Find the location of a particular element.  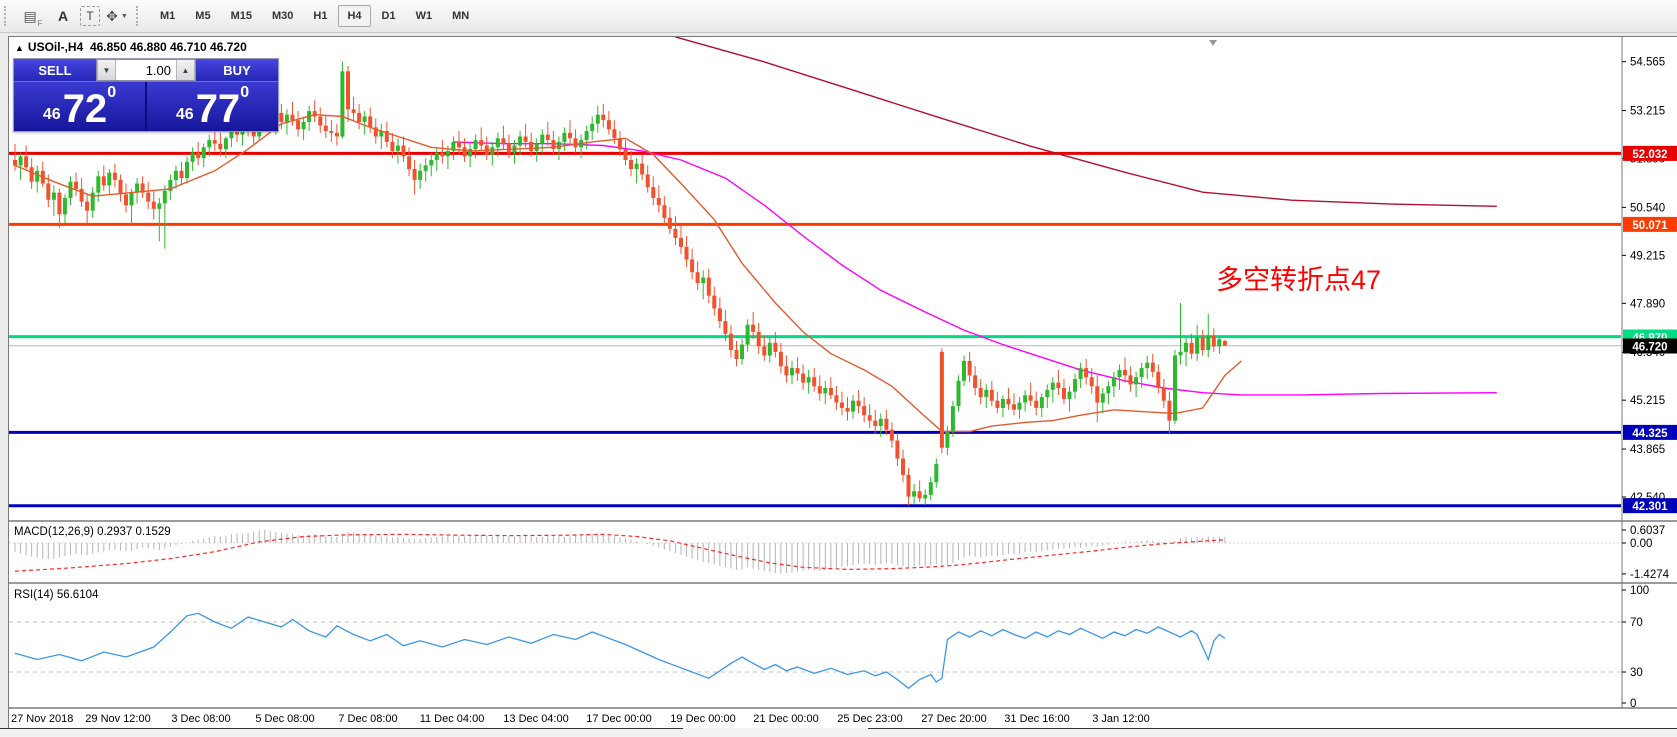

one-click-trade-panel: SELL ▼ 1.00 ▲ BUY 46 72 0 46 77 0 is located at coordinates (146, 95).